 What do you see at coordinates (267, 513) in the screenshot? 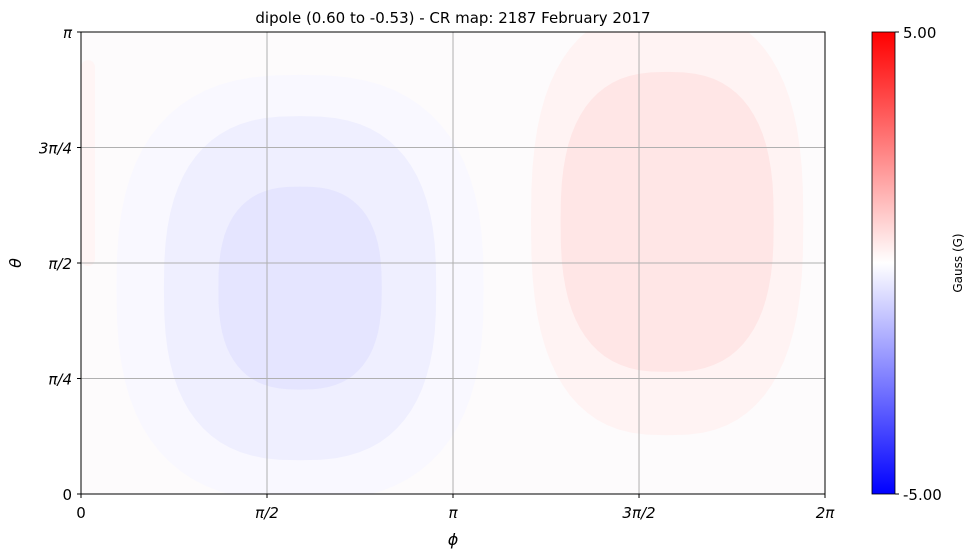
I see `x-tick-label-1: π/2` at bounding box center [267, 513].